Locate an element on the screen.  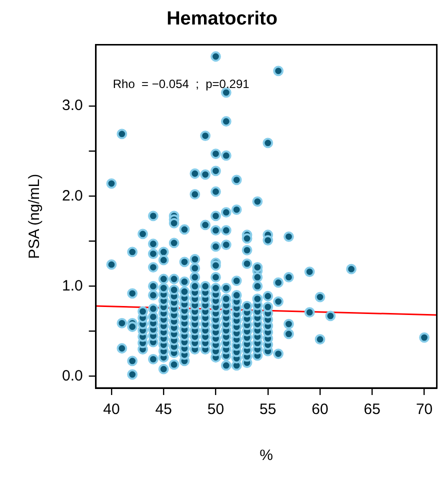
y-tick-label: 1.0 is located at coordinates (72, 285).